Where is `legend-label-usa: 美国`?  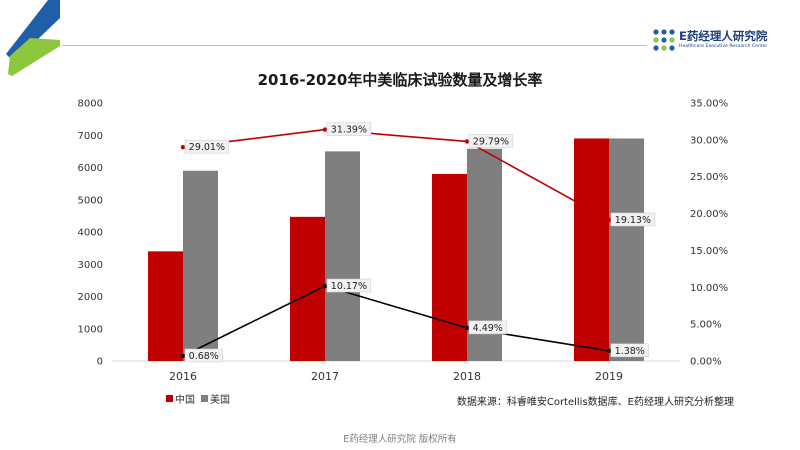 legend-label-usa: 美国 is located at coordinates (220, 400).